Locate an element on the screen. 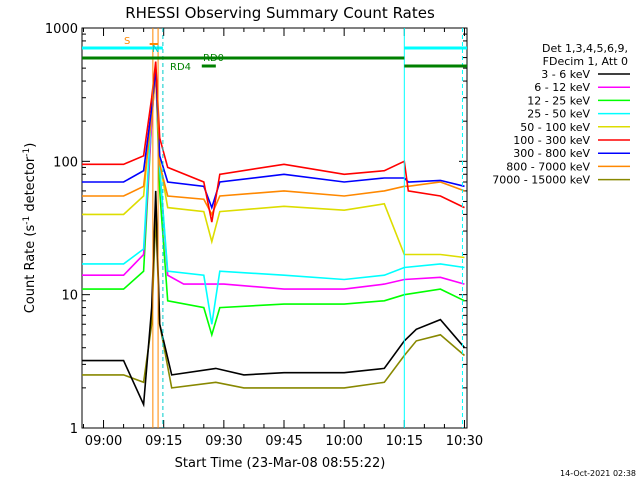 This screenshot has width=640, height=480. legend-label-7: 800 - 7000 keV is located at coordinates (548, 166).